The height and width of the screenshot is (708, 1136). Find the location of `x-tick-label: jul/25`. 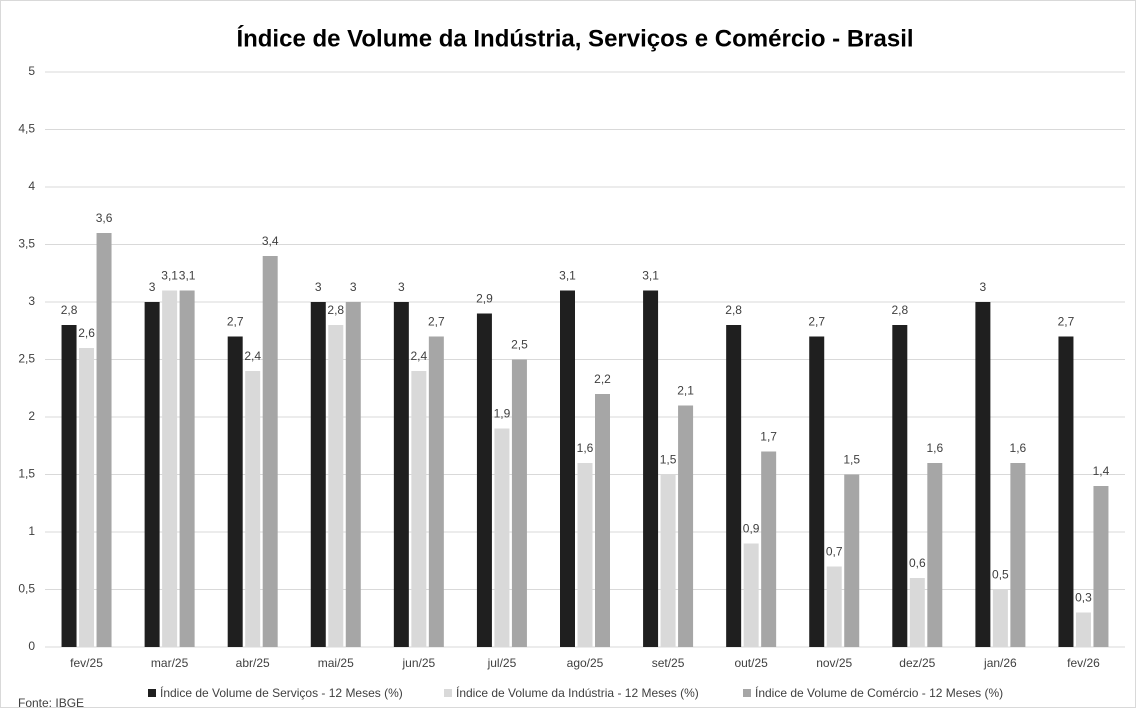

x-tick-label: jul/25 is located at coordinates (502, 663).